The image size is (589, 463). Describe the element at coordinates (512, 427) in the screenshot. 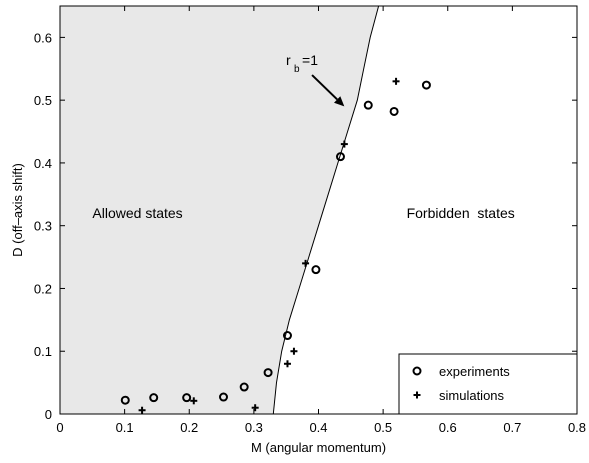

I see `x-tick-label: 0.7` at that location.